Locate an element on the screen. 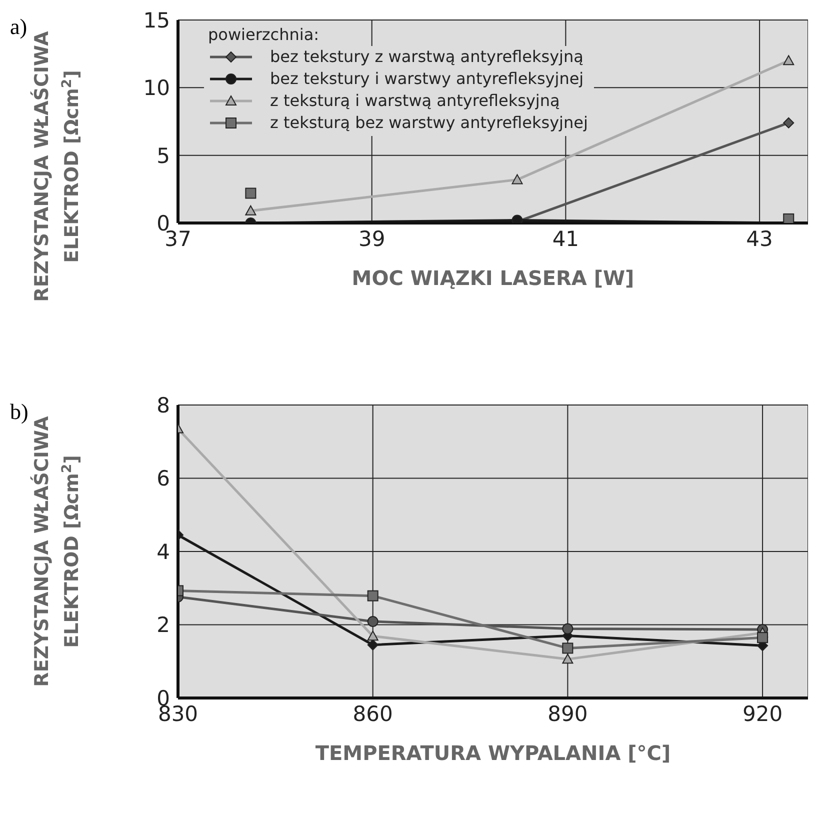 Image resolution: width=818 pixels, height=815 pixels. y-tick-label: 8 is located at coordinates (163, 405).